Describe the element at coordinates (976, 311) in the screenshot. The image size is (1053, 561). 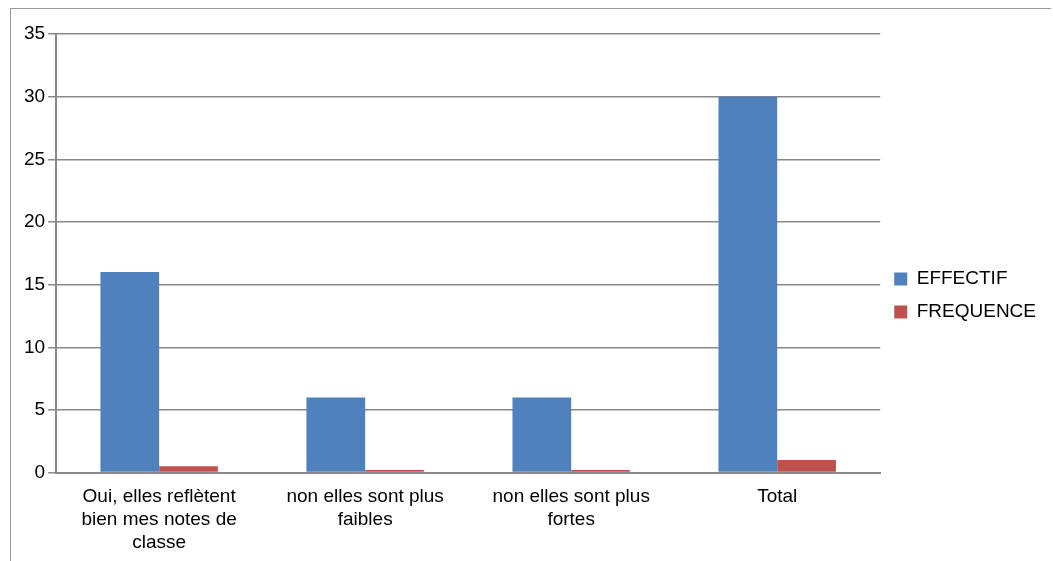
I see `legend-label: FREQUENCE` at that location.